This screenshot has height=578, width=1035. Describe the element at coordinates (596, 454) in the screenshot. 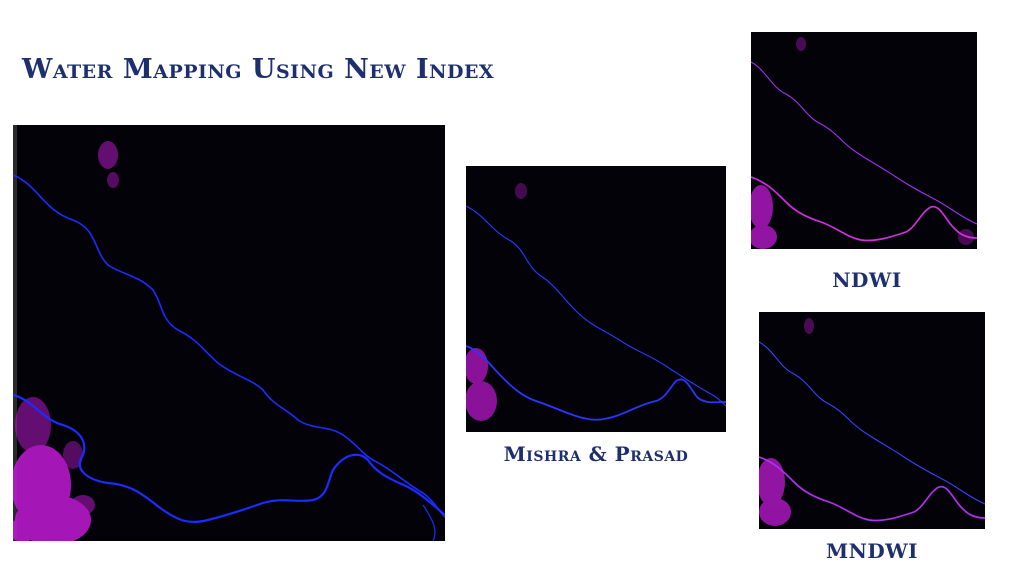

I see `caption-mishra-prasad: Mishra & Prasad` at that location.